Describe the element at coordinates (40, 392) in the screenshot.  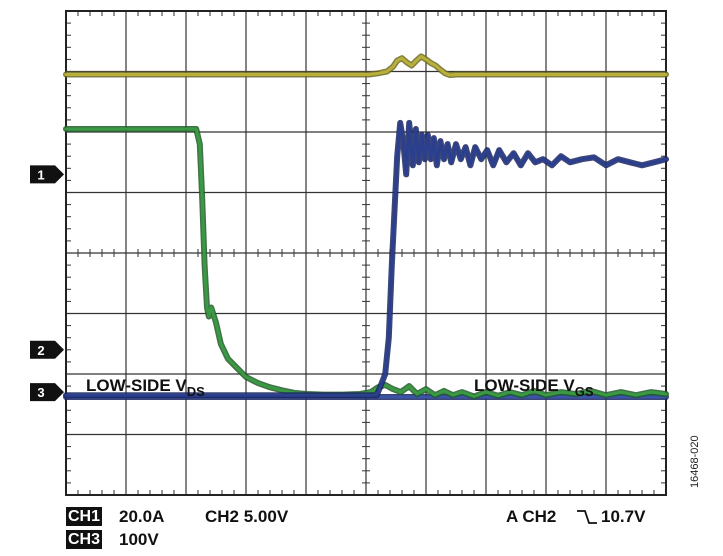
I see `channel-marker-label: 3` at that location.